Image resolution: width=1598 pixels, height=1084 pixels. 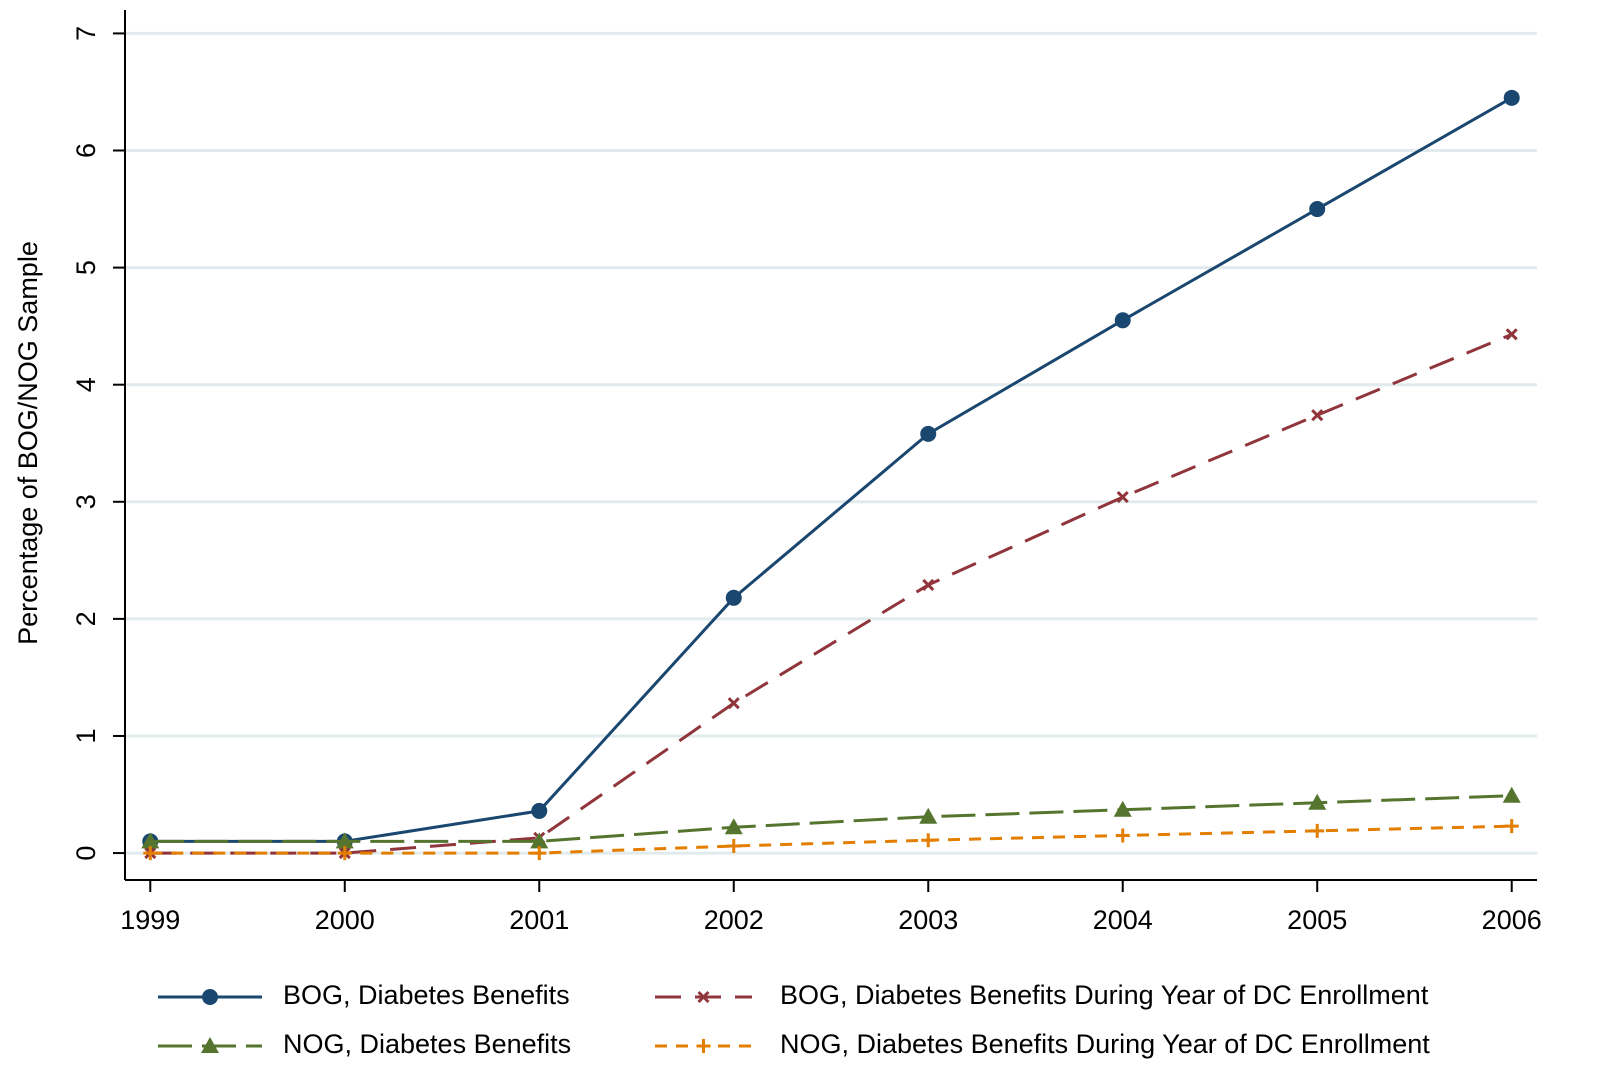 What do you see at coordinates (1317, 920) in the screenshot?
I see `x-tick-label: 2005` at bounding box center [1317, 920].